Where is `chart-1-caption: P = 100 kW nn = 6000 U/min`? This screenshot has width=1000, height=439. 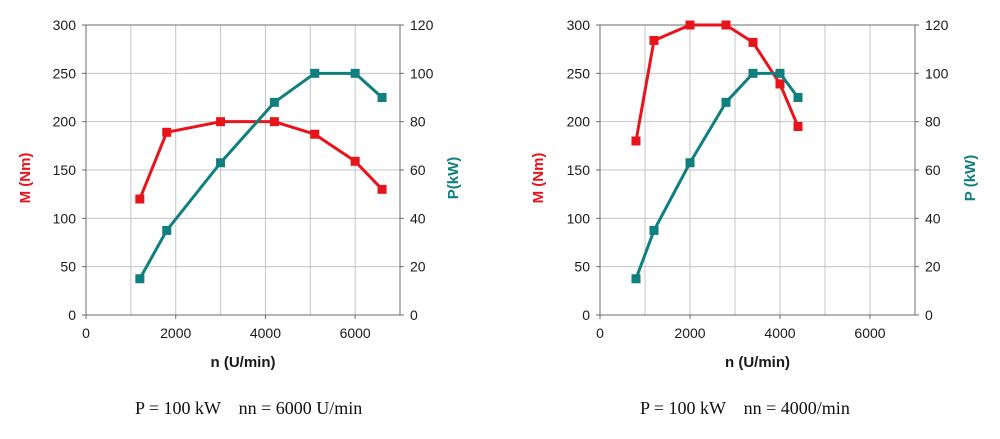
chart-1-caption: P = 100 kW nn = 6000 U/min is located at coordinates (249, 408).